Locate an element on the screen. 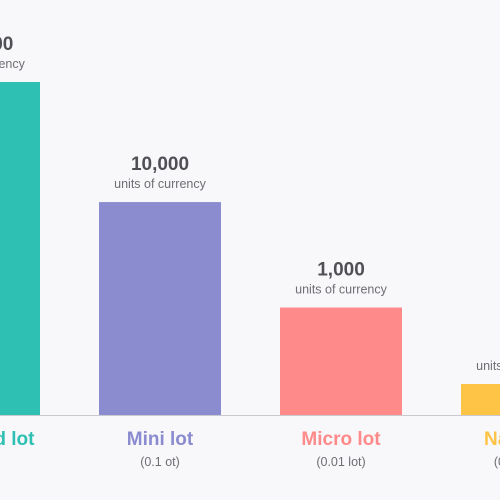 The image size is (500, 500). unit-label-3: units of currency is located at coordinates (488, 366).